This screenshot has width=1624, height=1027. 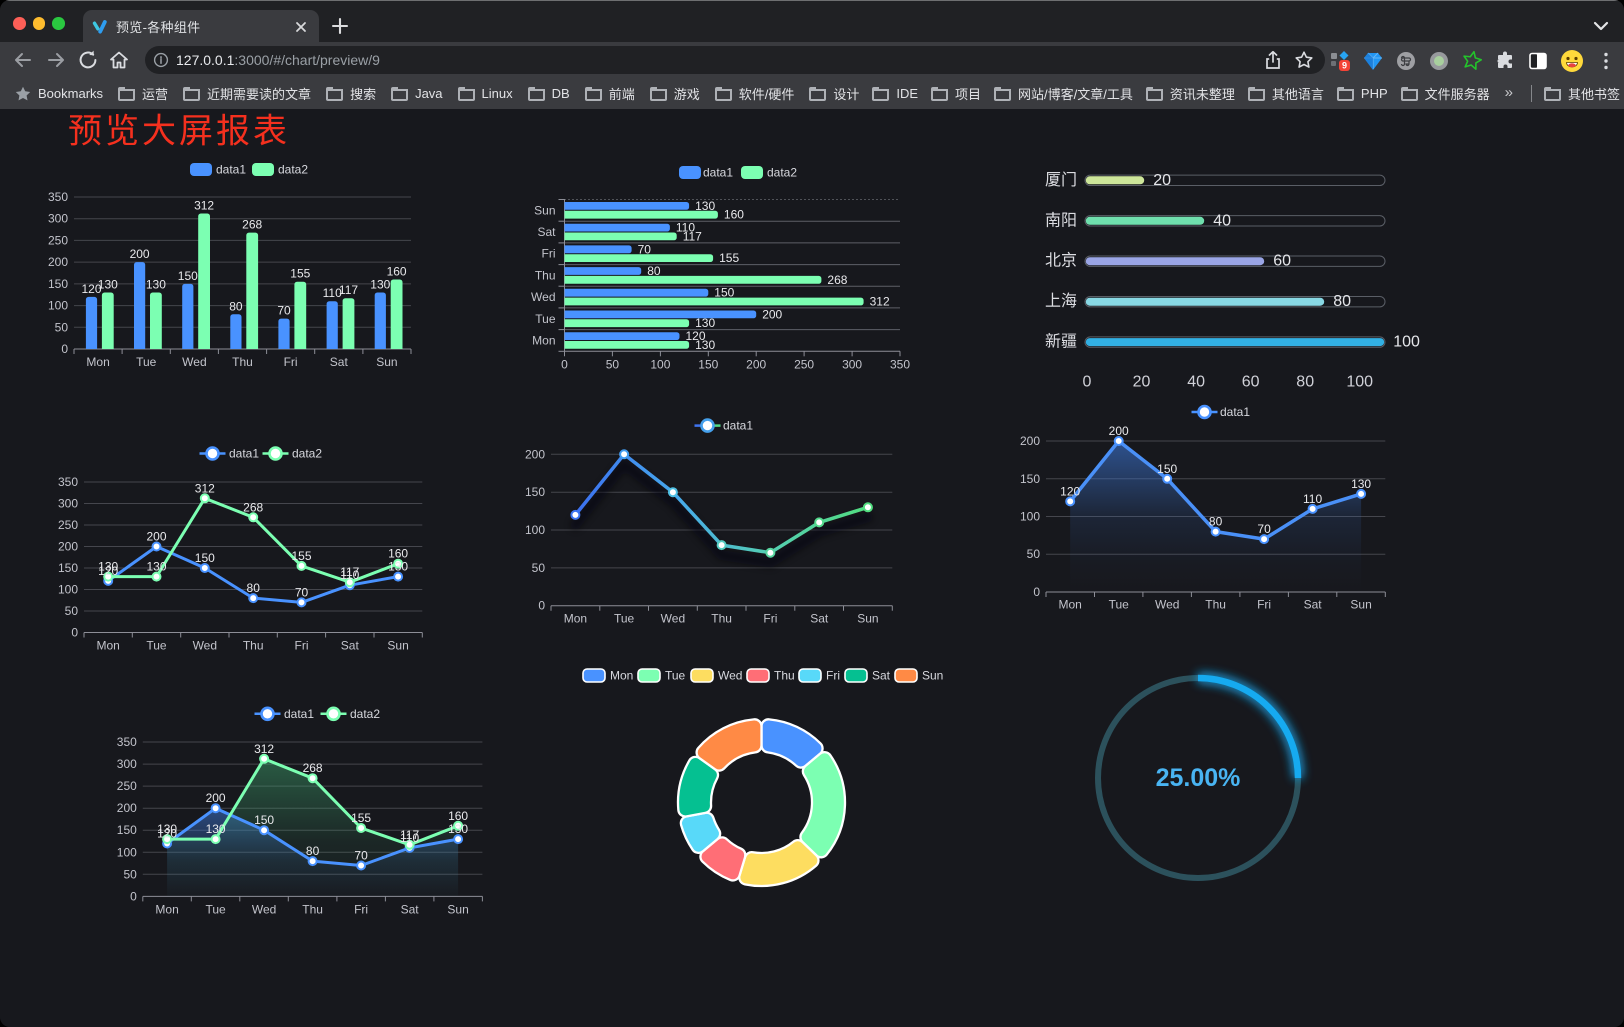 I want to click on svg-text: 25.00%, so click(x=1198, y=778).